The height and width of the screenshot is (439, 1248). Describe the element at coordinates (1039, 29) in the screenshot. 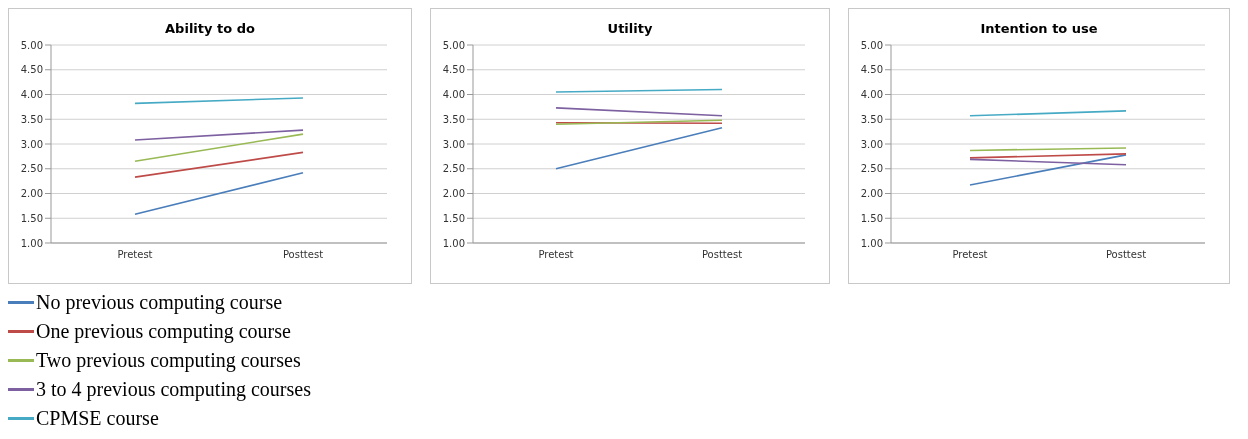

I see `chart-title: Intention to use` at that location.